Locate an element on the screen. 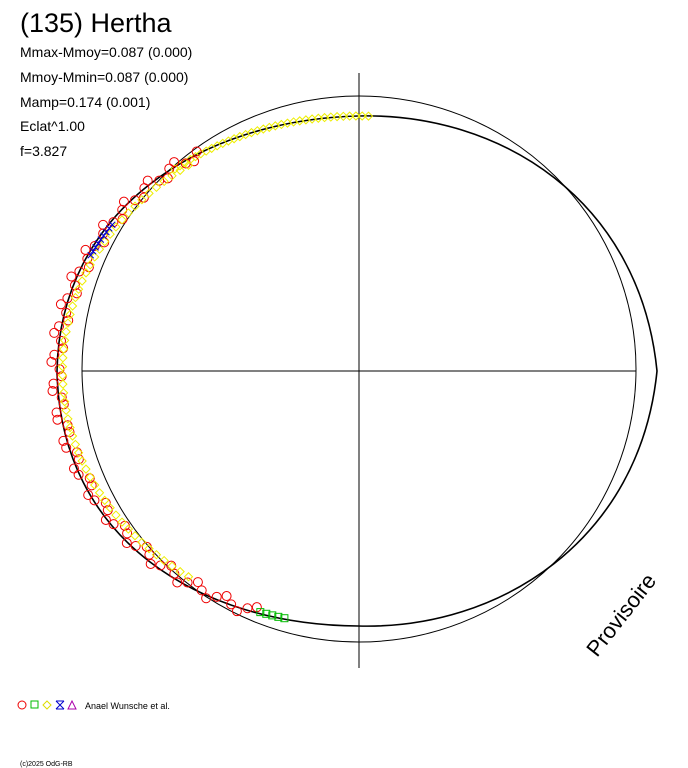  legend: Anael Wunsche et al. is located at coordinates (93, 705).